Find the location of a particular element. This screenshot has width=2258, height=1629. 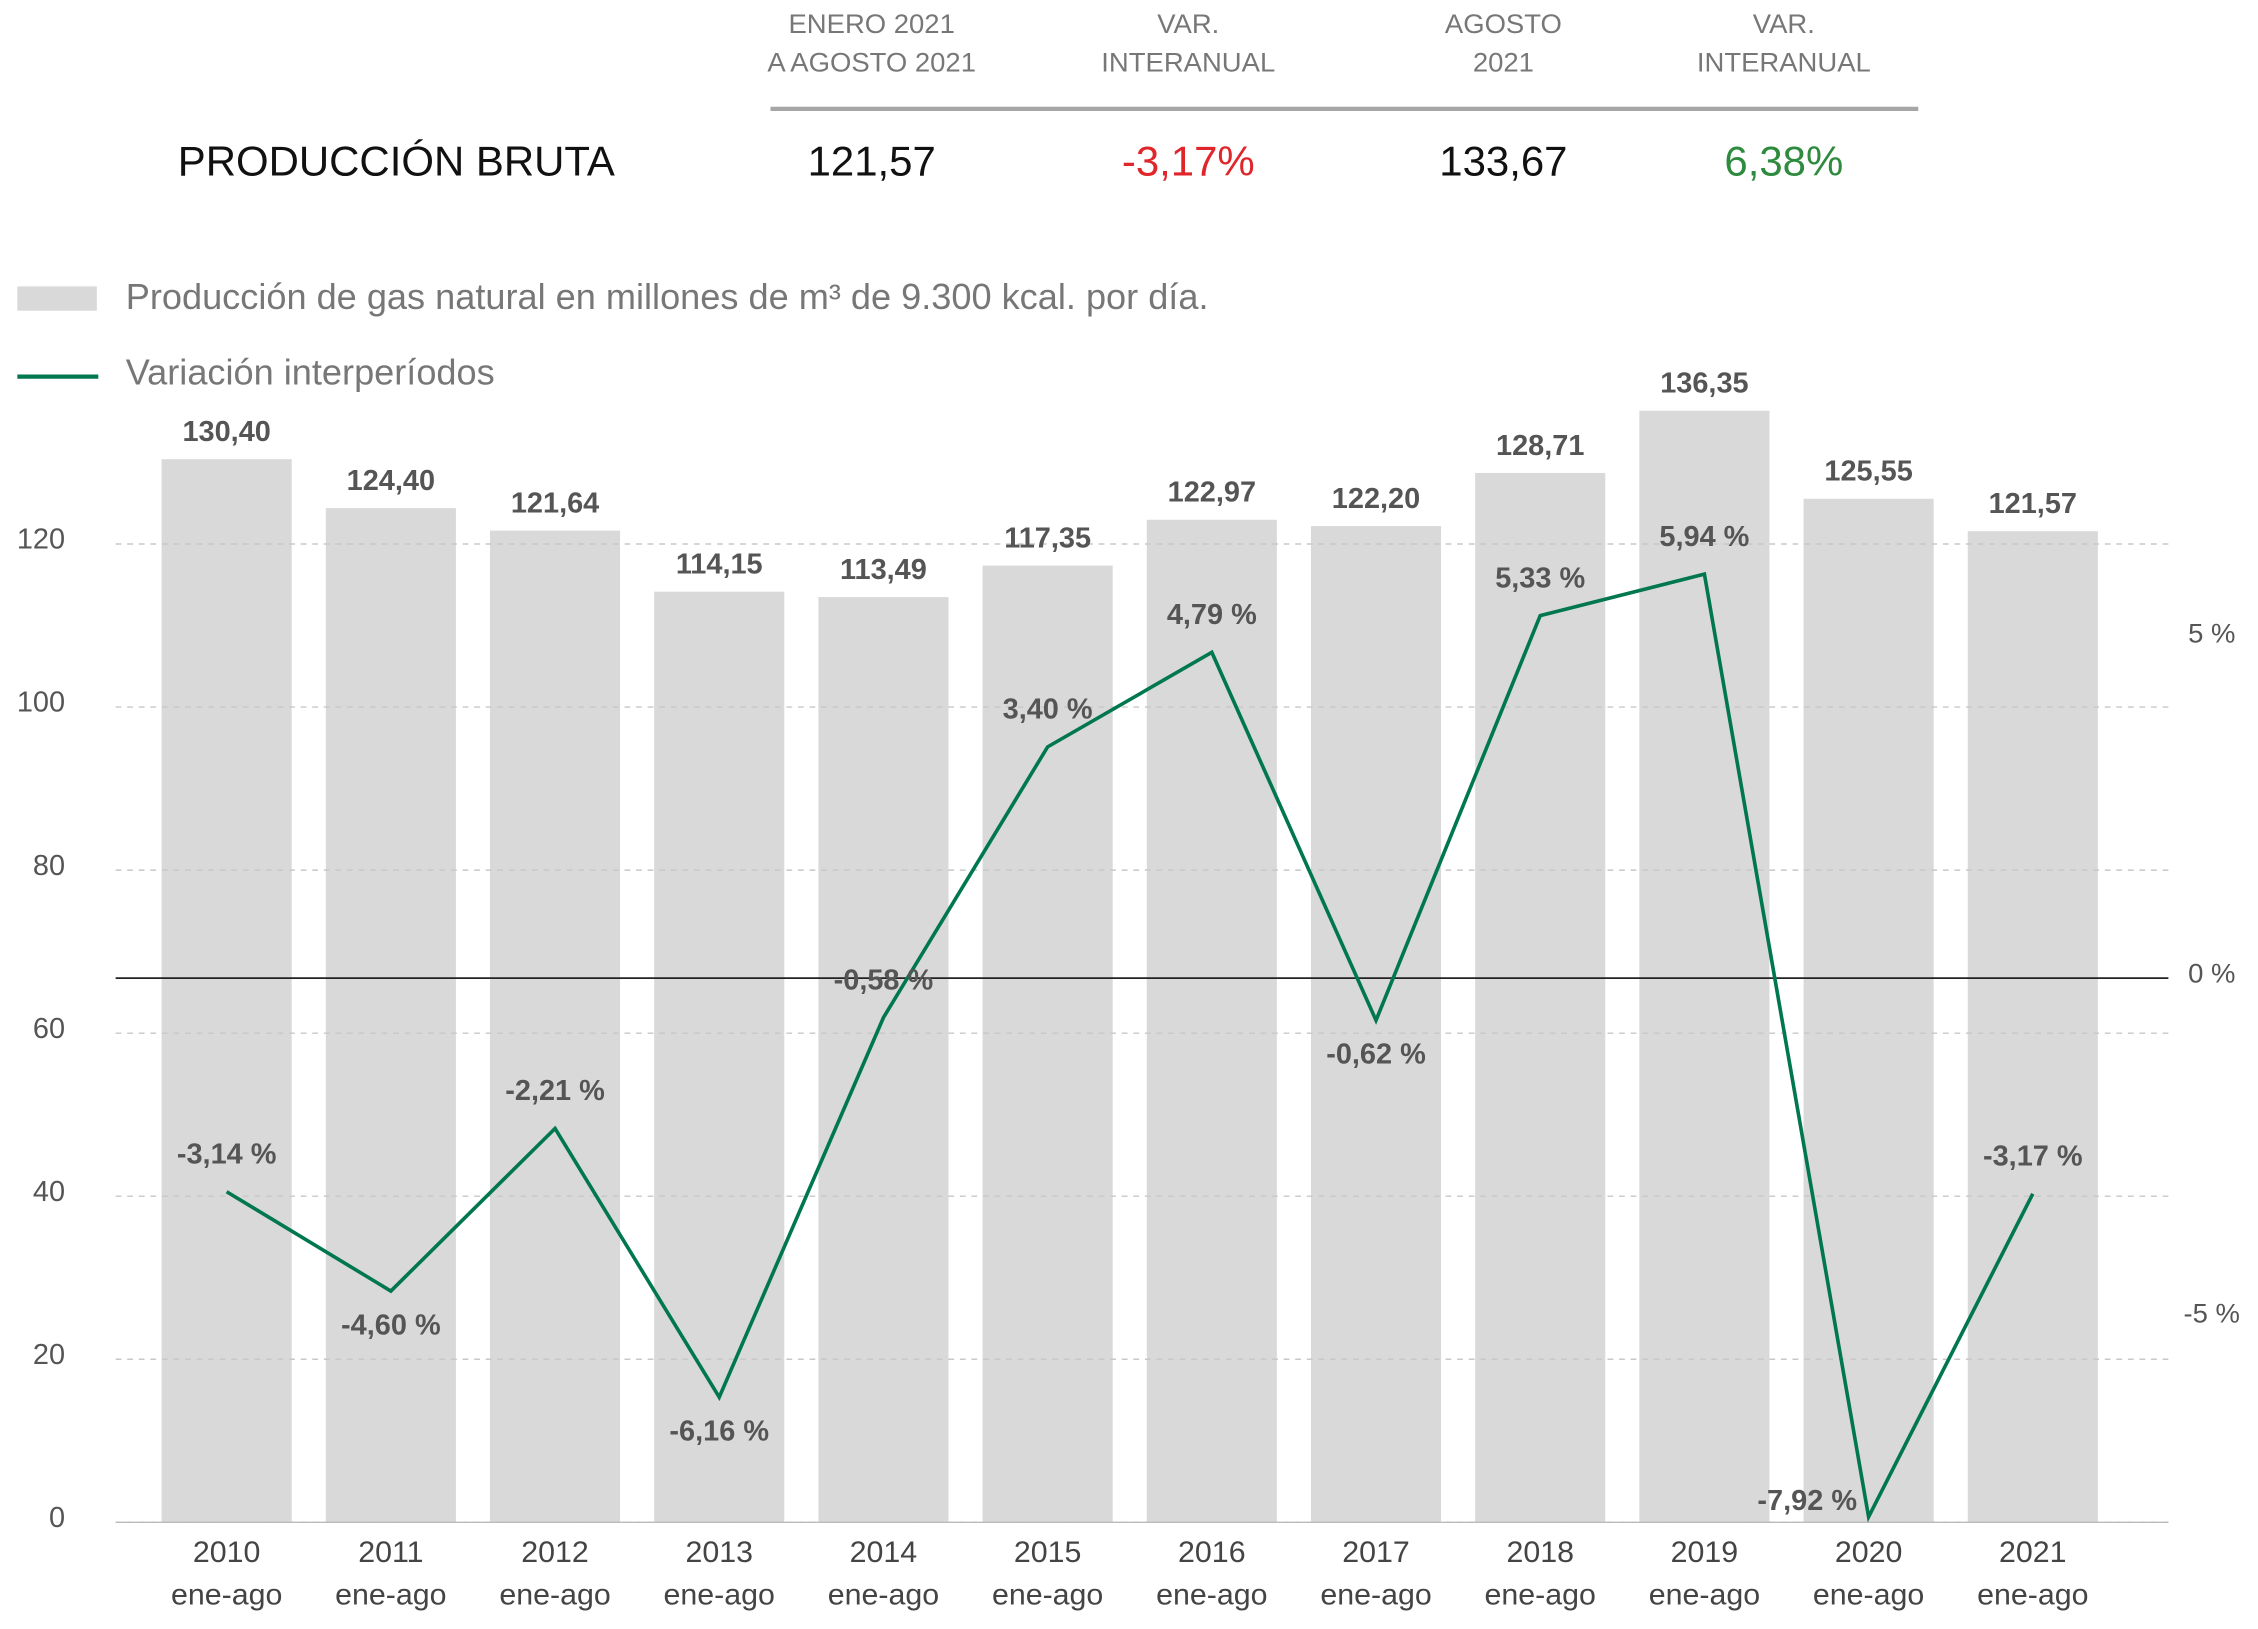

bar-value-label: 113,49 is located at coordinates (883, 570).